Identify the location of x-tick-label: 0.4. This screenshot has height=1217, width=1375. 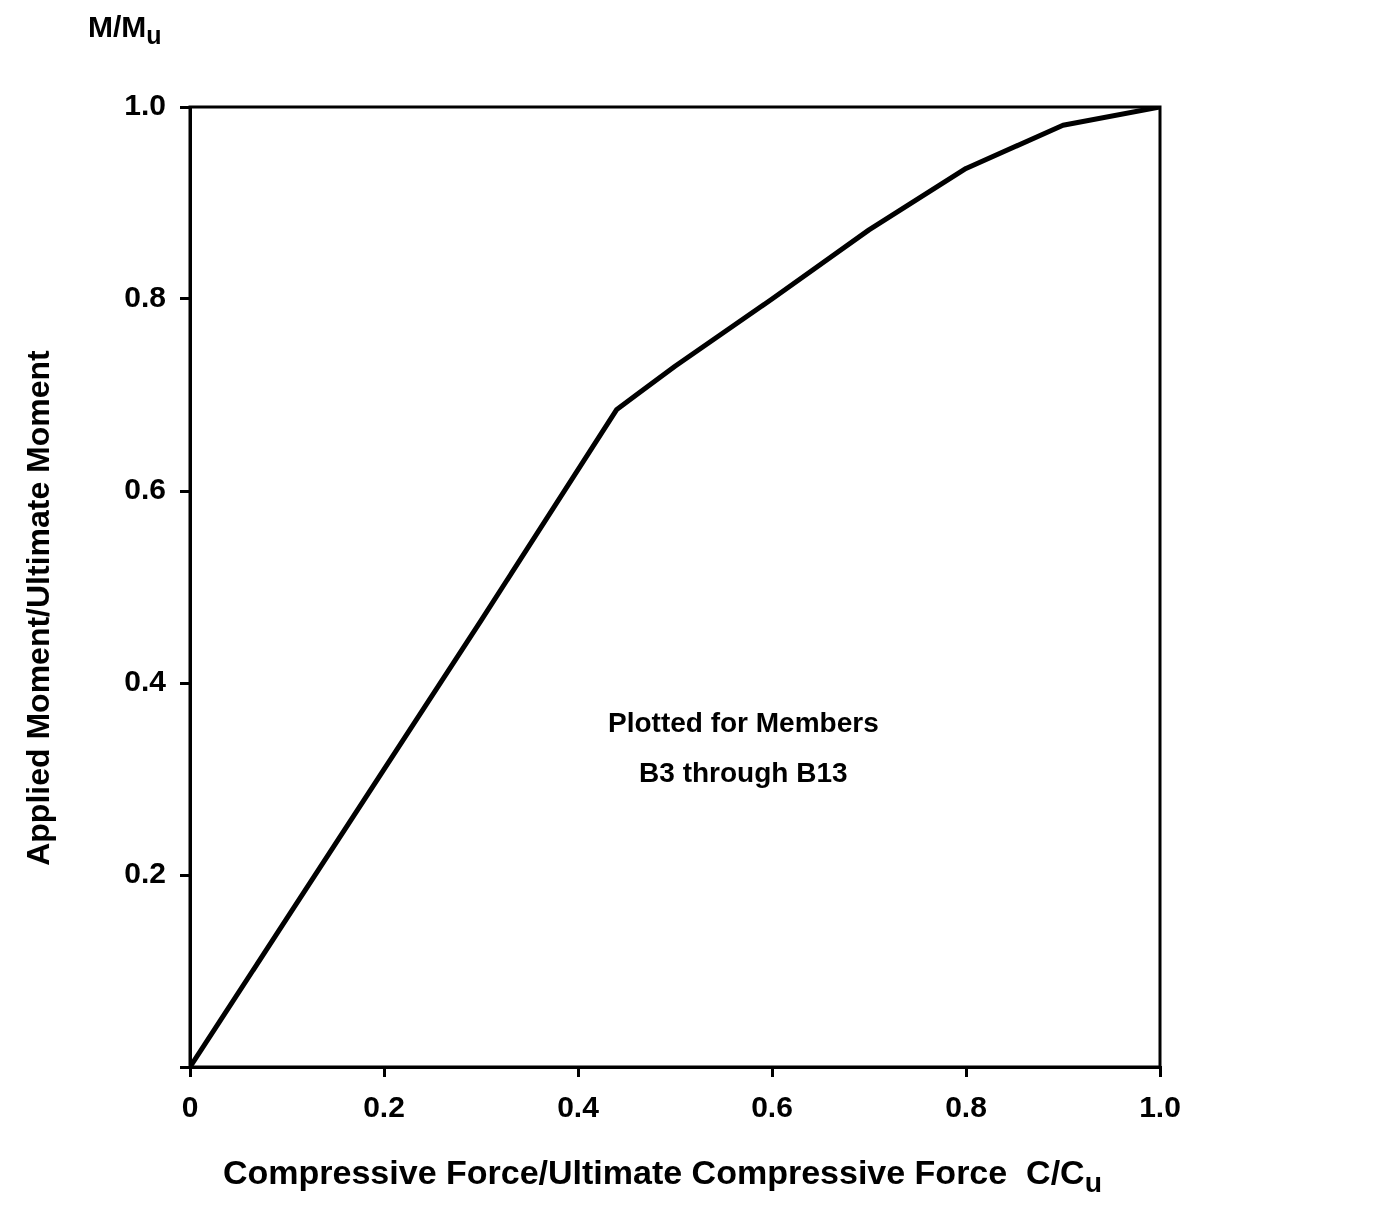
(578, 1107).